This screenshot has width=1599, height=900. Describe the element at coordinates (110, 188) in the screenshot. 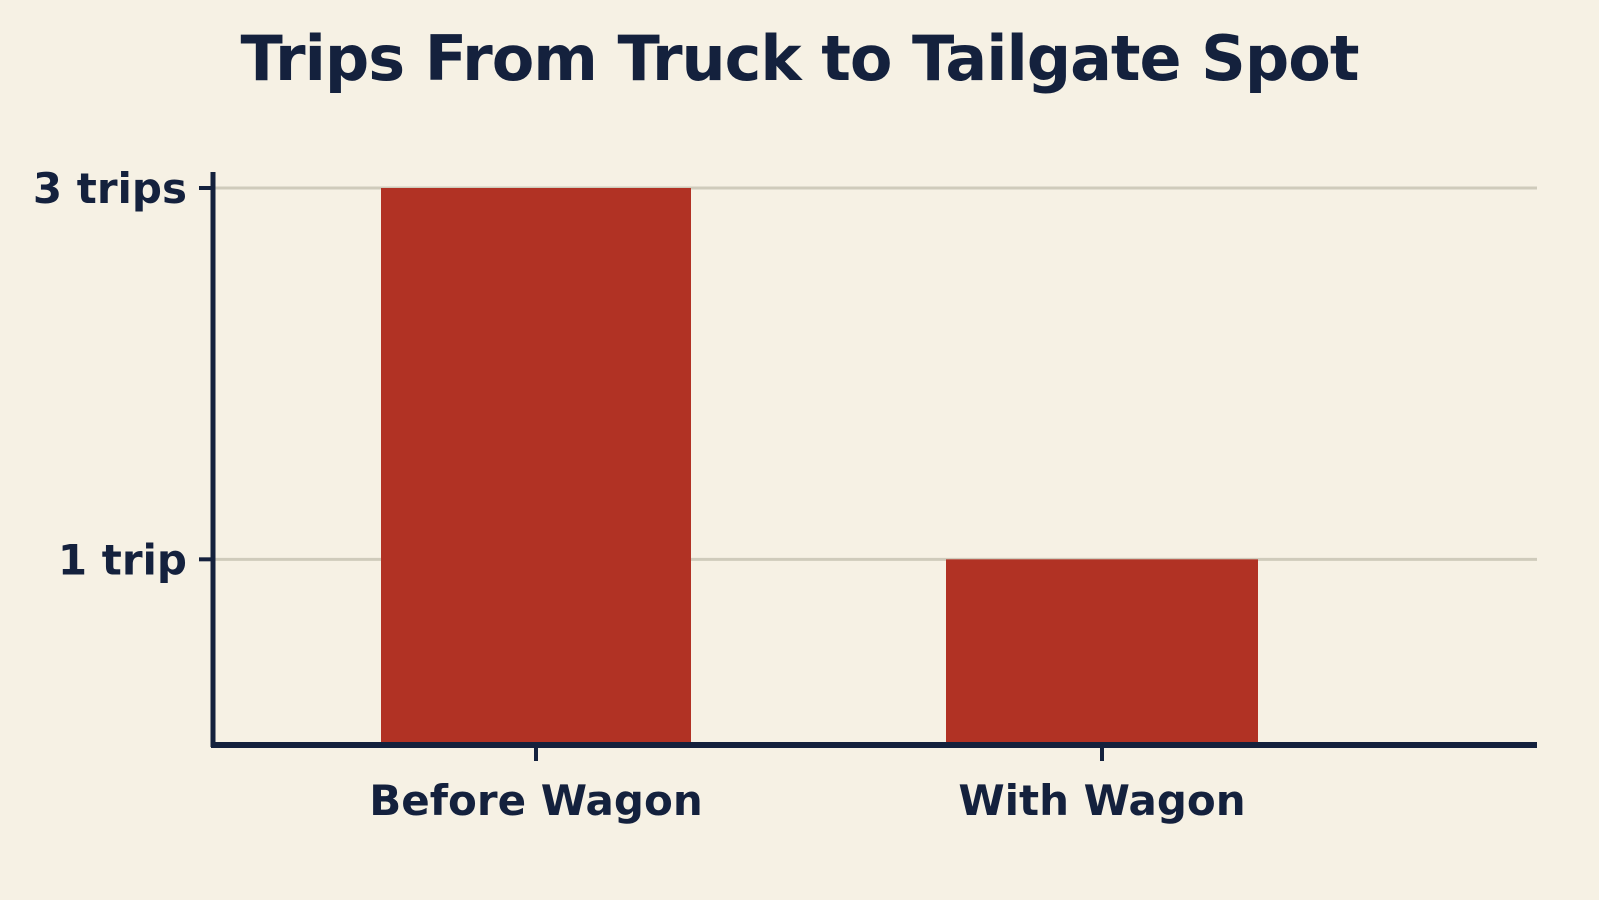

I see `y-tick-label: 3 trips` at that location.